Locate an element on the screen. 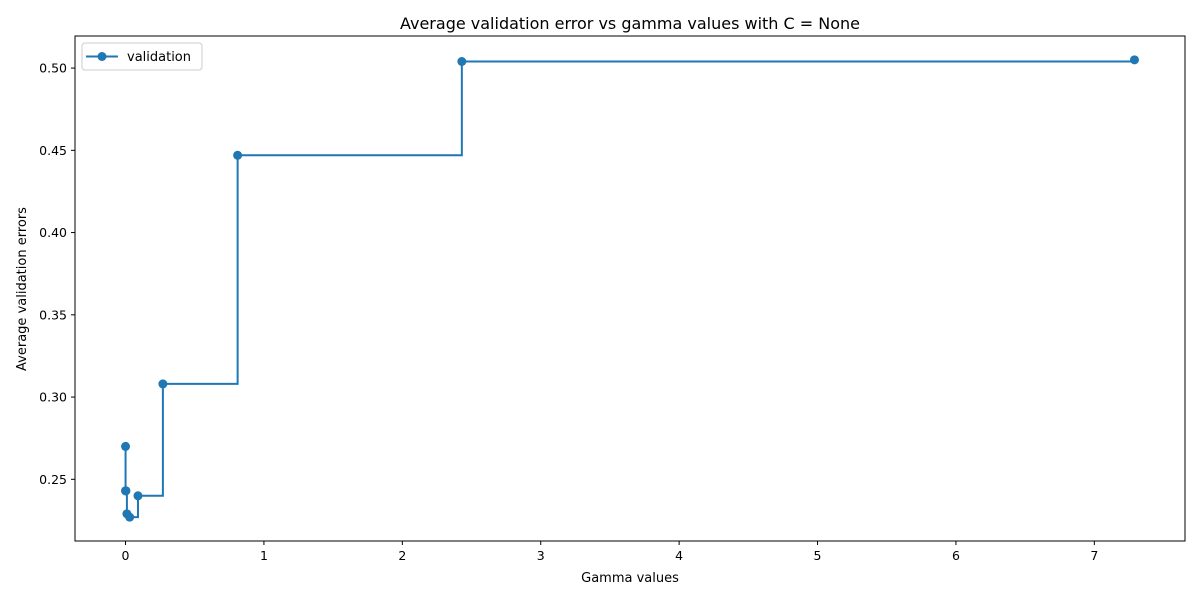  x-tick-label: 5 is located at coordinates (818, 555).